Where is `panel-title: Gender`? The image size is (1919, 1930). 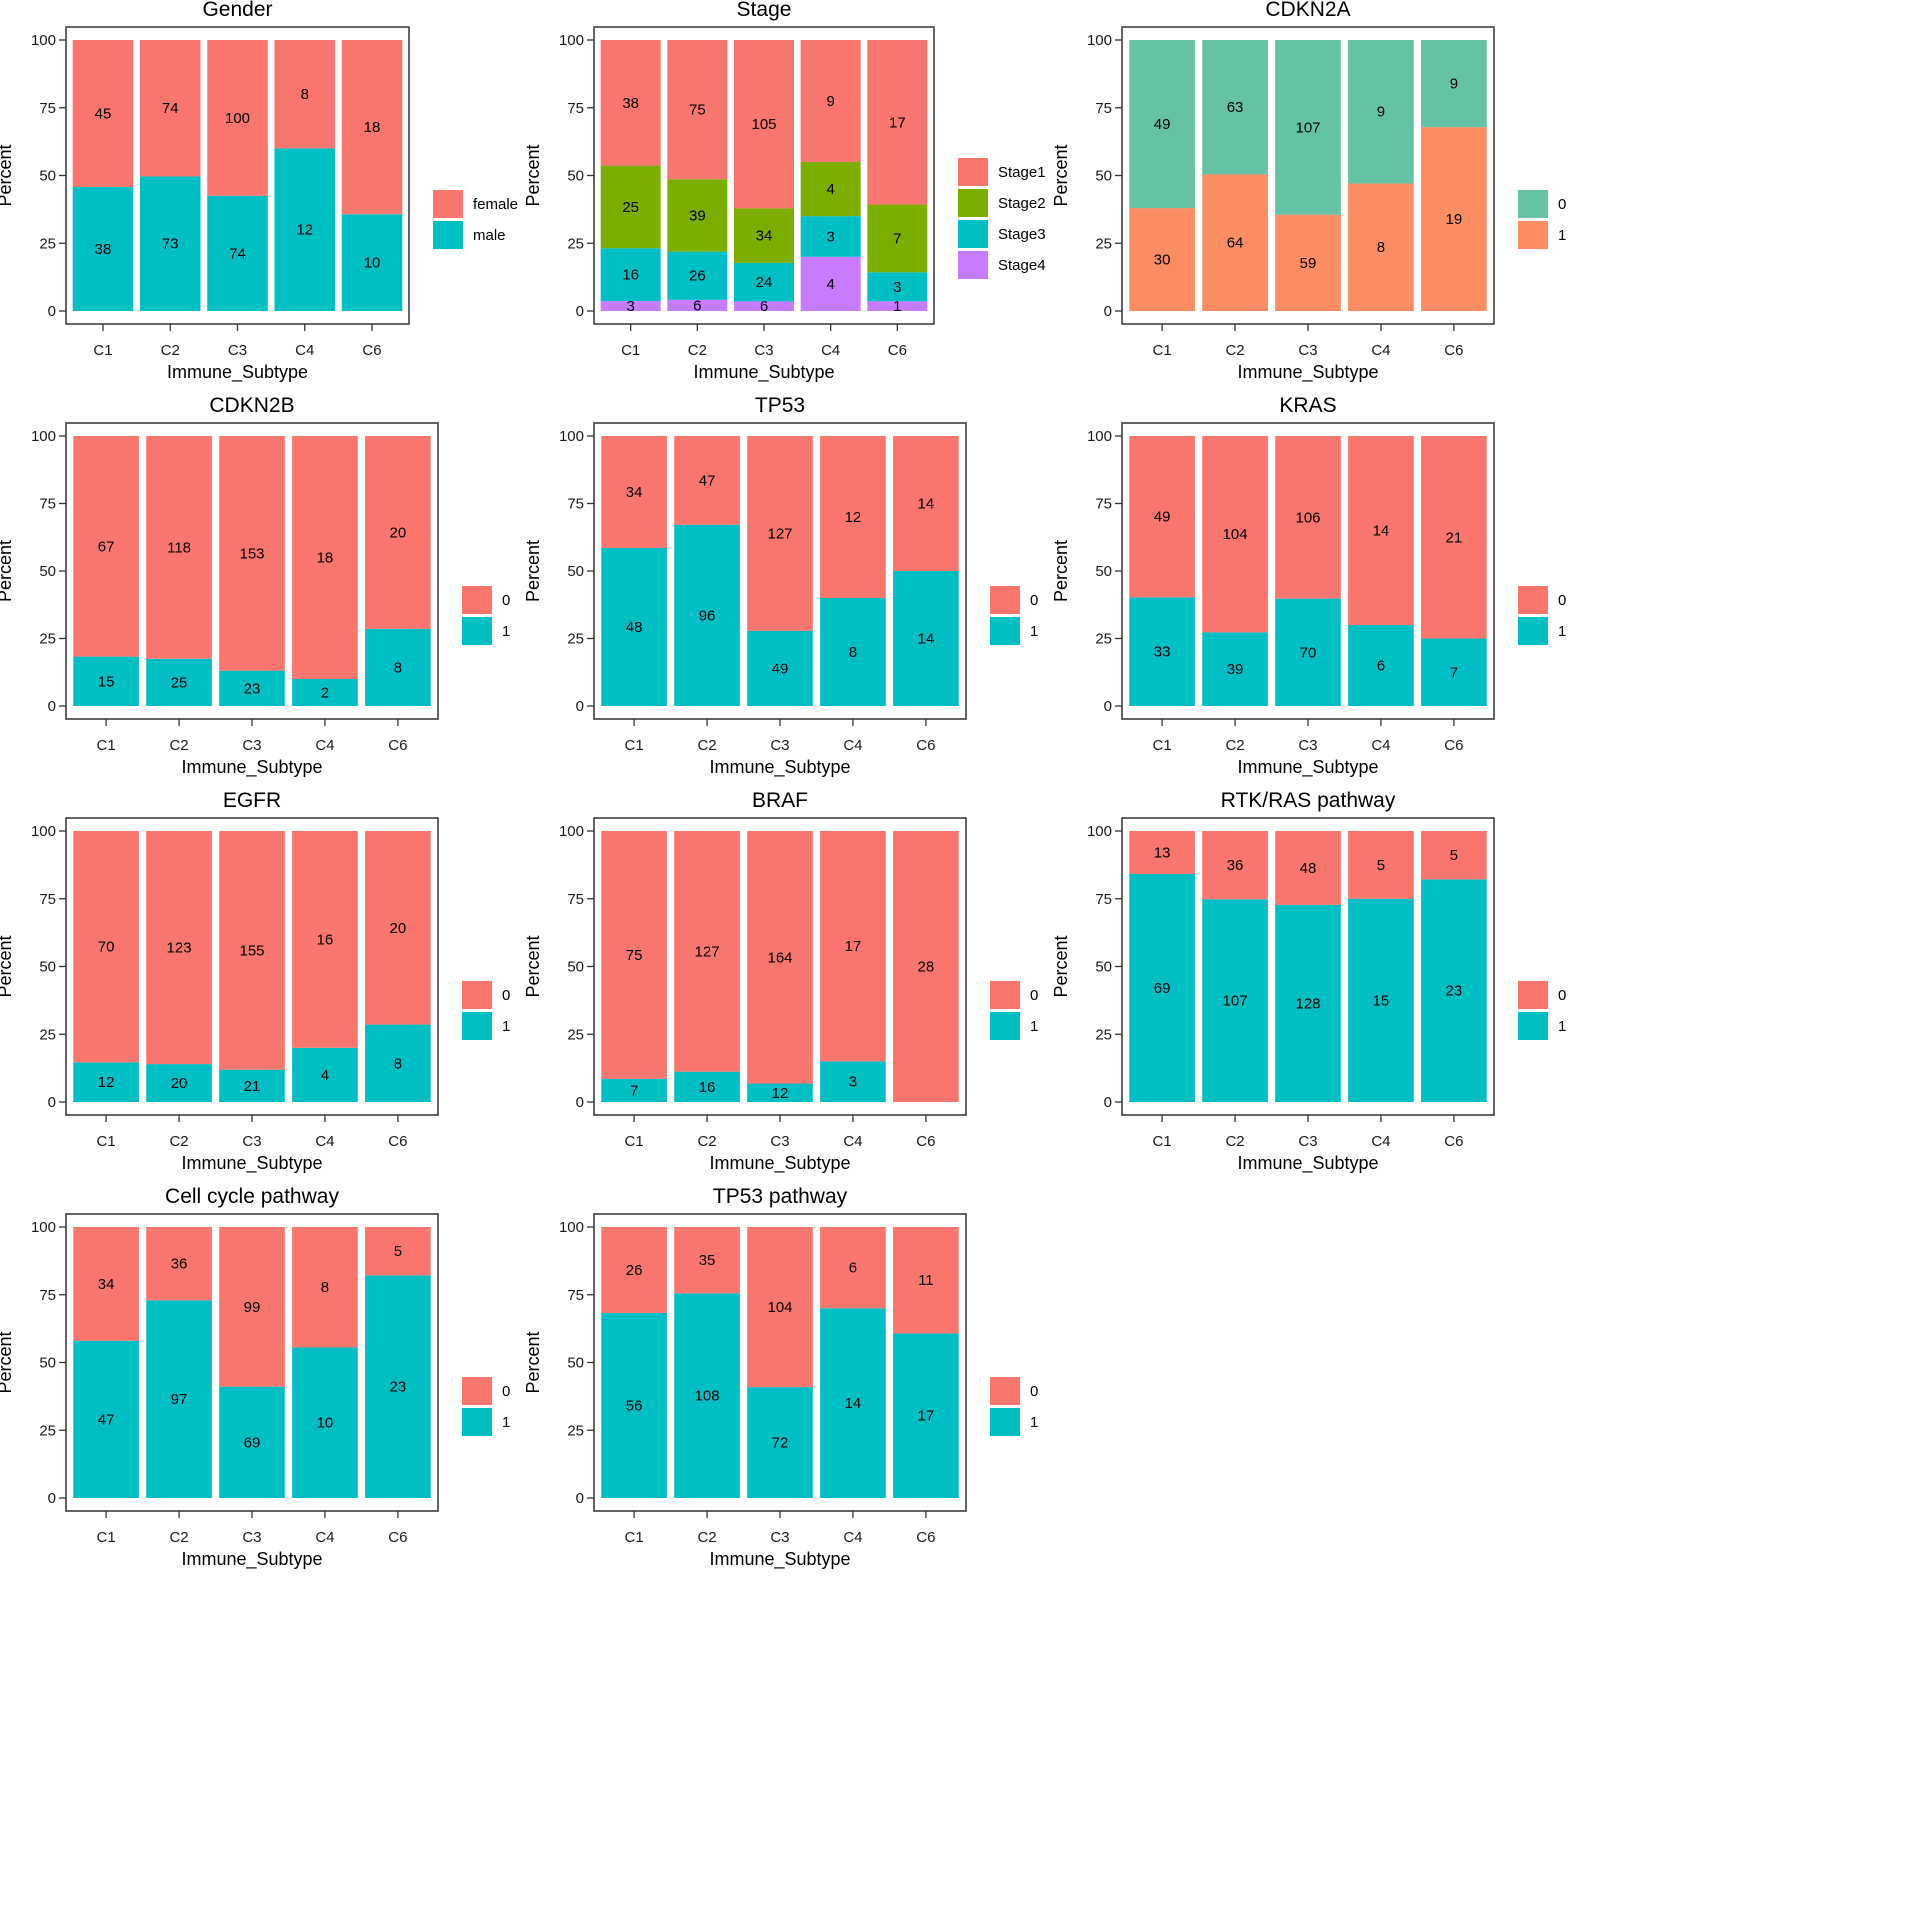 panel-title: Gender is located at coordinates (237, 10).